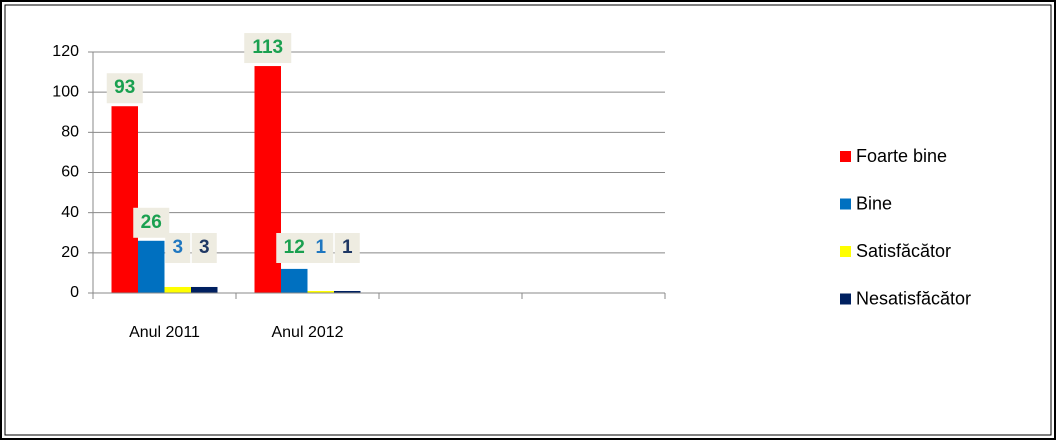  I want to click on legend-label: Foarte bine, so click(901, 156).